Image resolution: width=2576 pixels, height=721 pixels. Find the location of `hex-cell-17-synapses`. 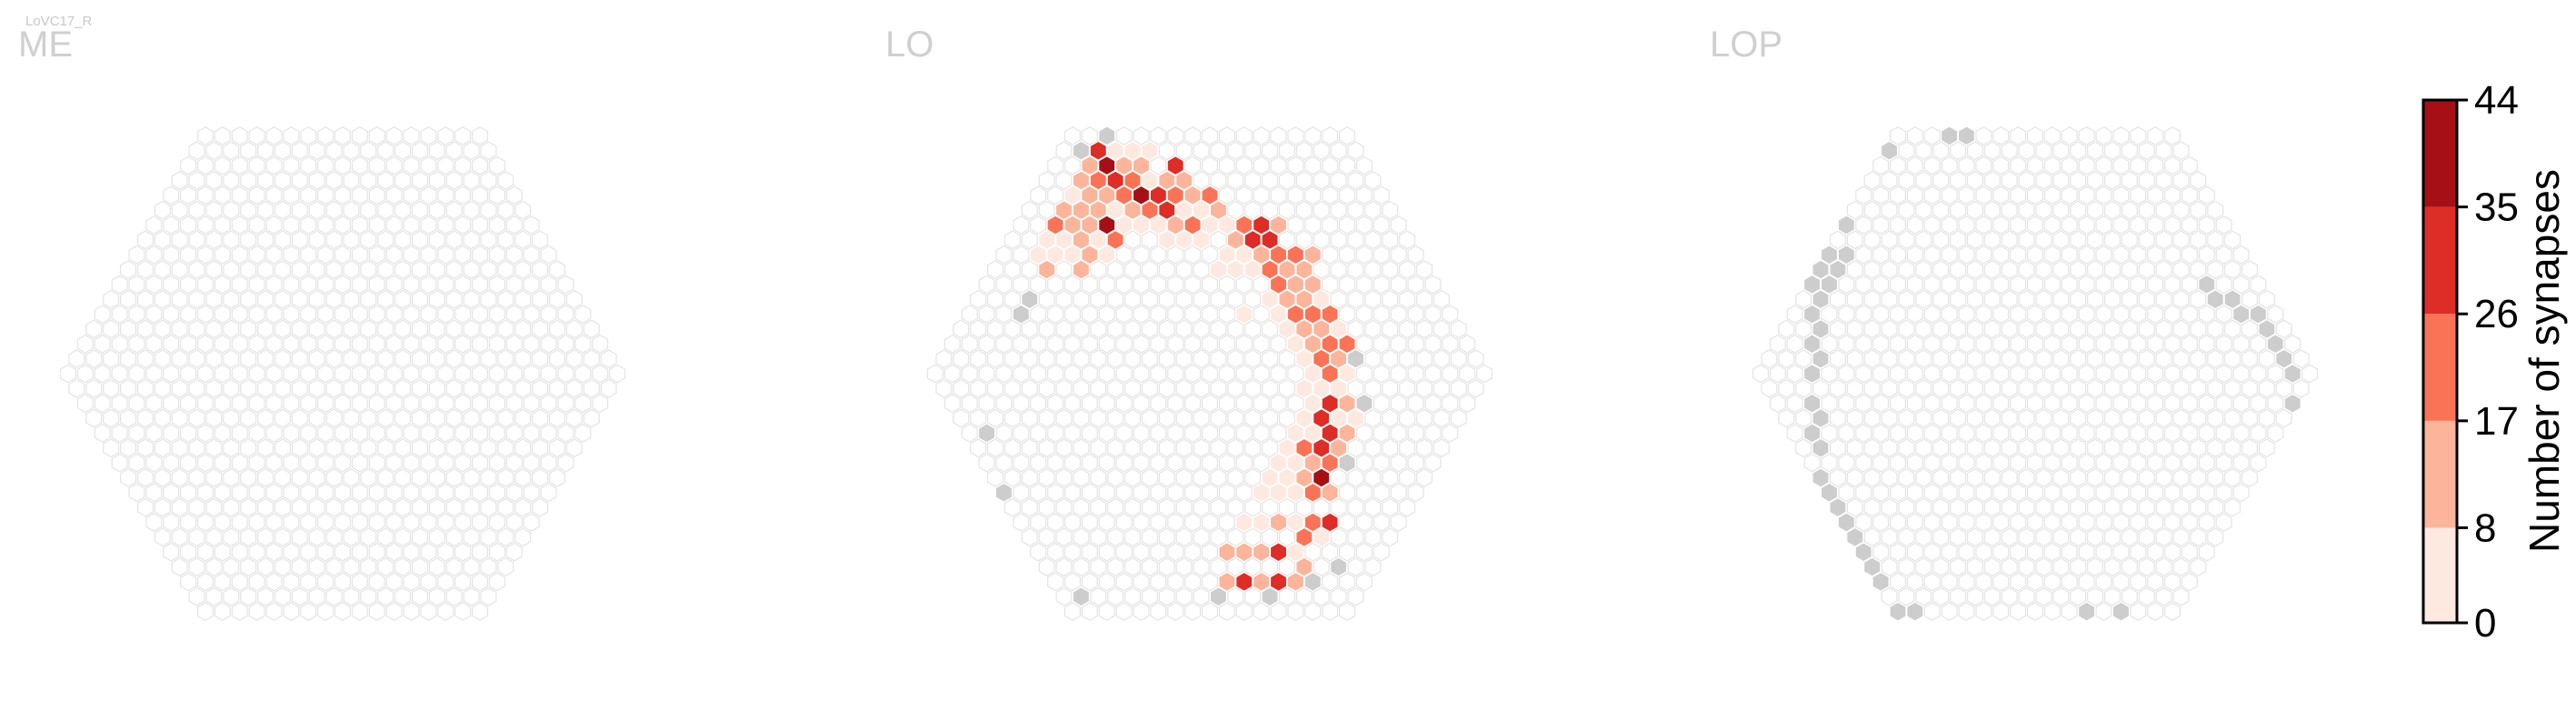

hex-cell-17-synapses is located at coordinates (1304, 269).